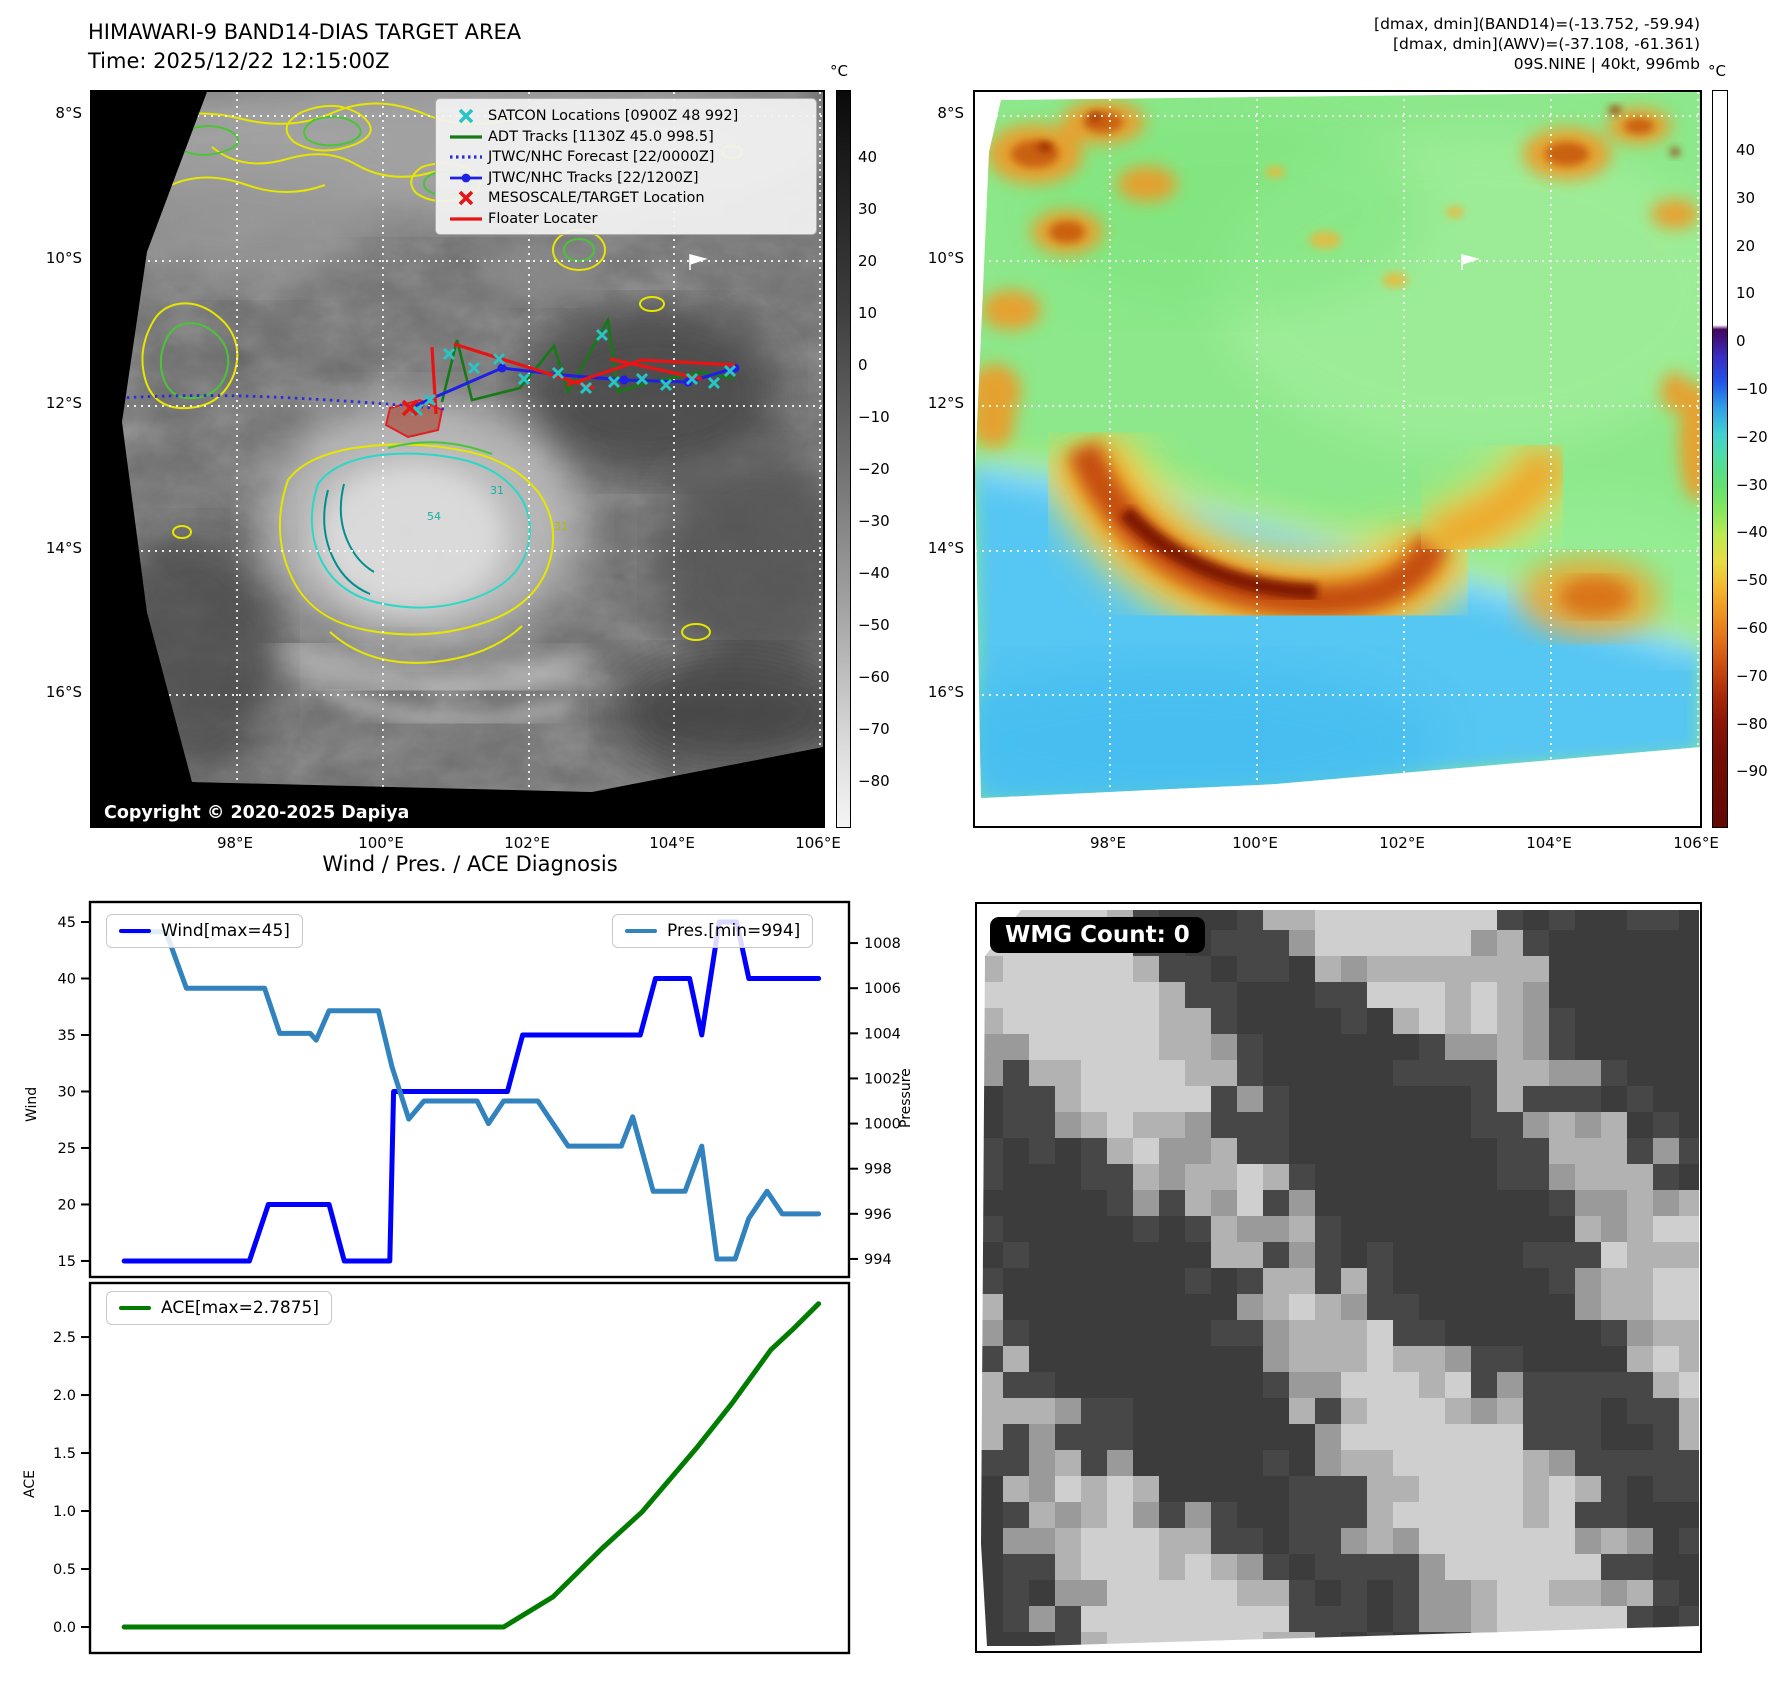 This screenshot has width=1792, height=1690. I want to click on wind-legend: Wind[max=45], so click(204, 931).